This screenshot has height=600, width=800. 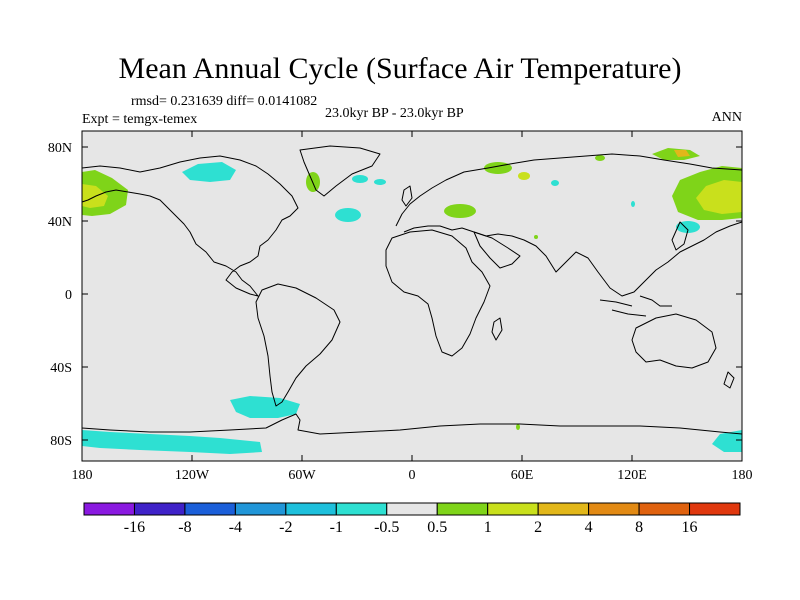 What do you see at coordinates (487, 527) in the screenshot?
I see `colorbar-label: 1` at bounding box center [487, 527].